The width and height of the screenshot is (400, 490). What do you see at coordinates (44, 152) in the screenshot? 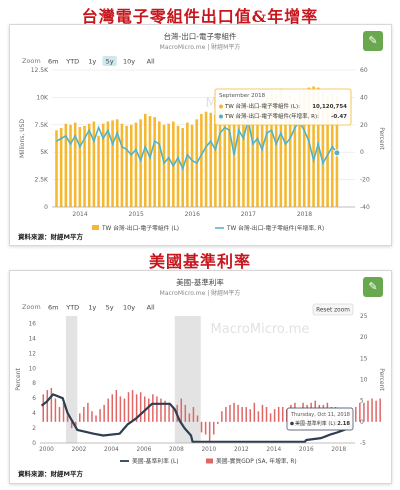
I see `y-left-tick: 5K` at bounding box center [44, 152].